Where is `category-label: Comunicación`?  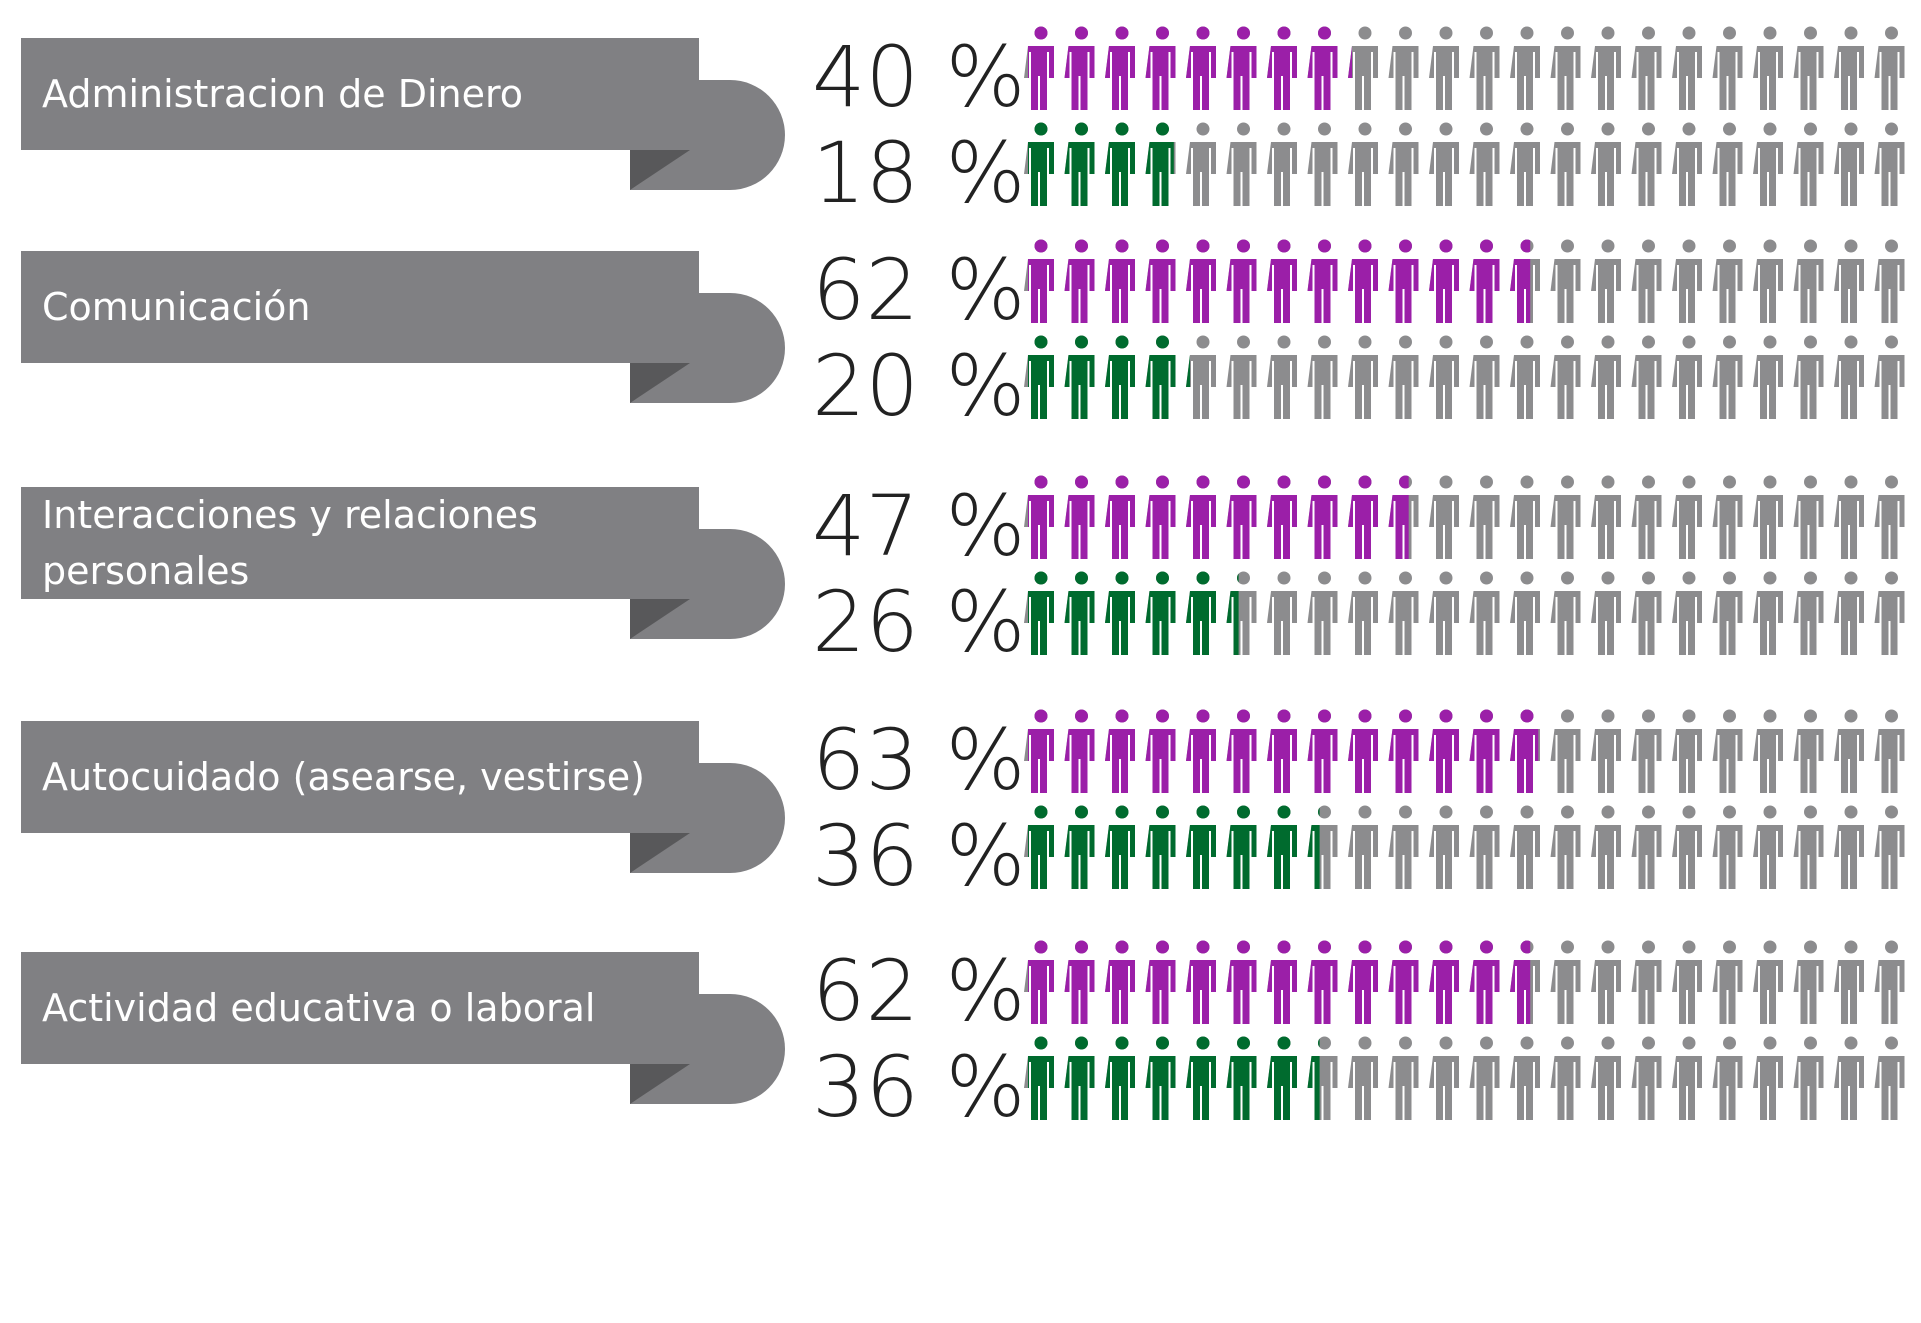
category-label: Comunicación is located at coordinates (176, 307).